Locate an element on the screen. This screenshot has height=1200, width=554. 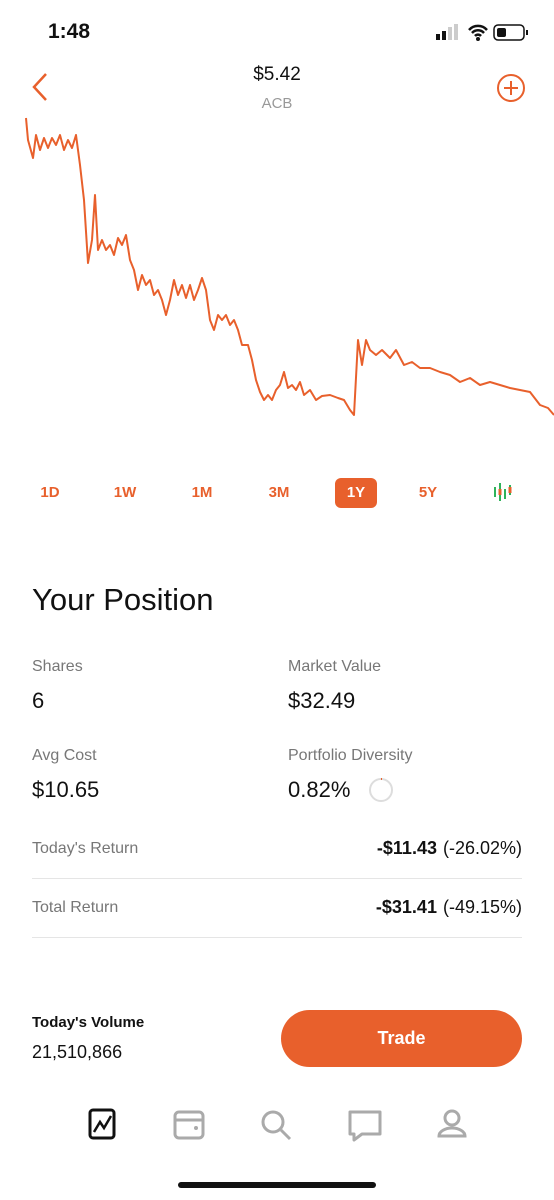
range-selector: 1D 1W 1M 3M 1Y 5Y is located at coordinates (277, 493).